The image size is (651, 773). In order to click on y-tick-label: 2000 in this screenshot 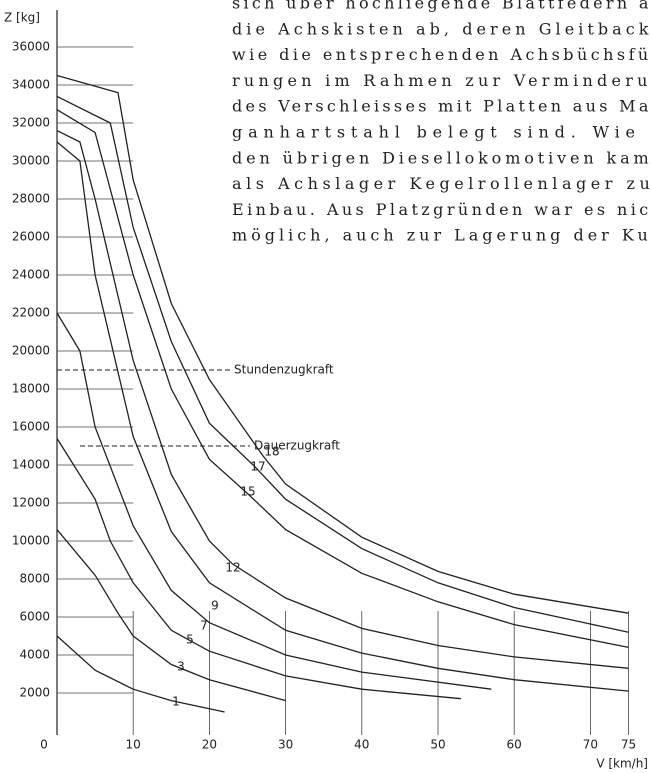, I will do `click(34, 693)`.